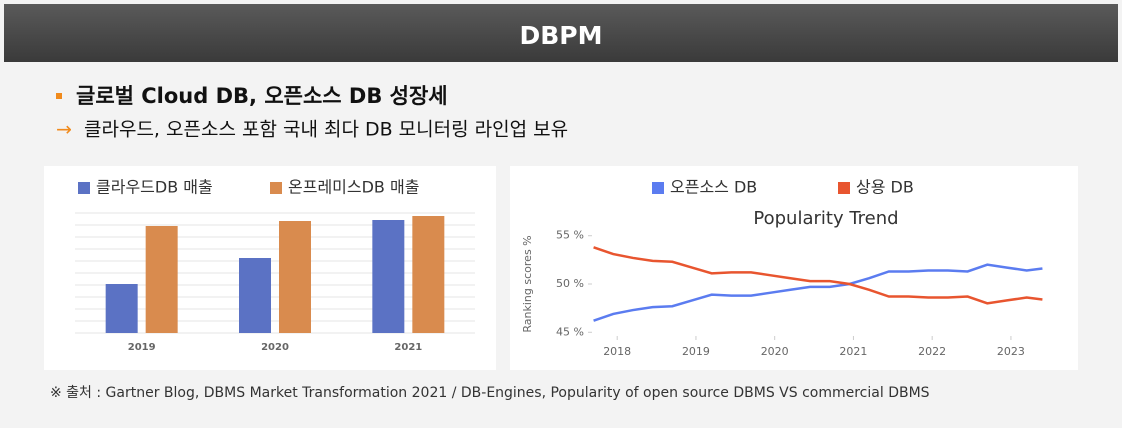 This screenshot has height=432, width=1122. What do you see at coordinates (570, 235) in the screenshot?
I see `y-tick-label: 55 %` at bounding box center [570, 235].